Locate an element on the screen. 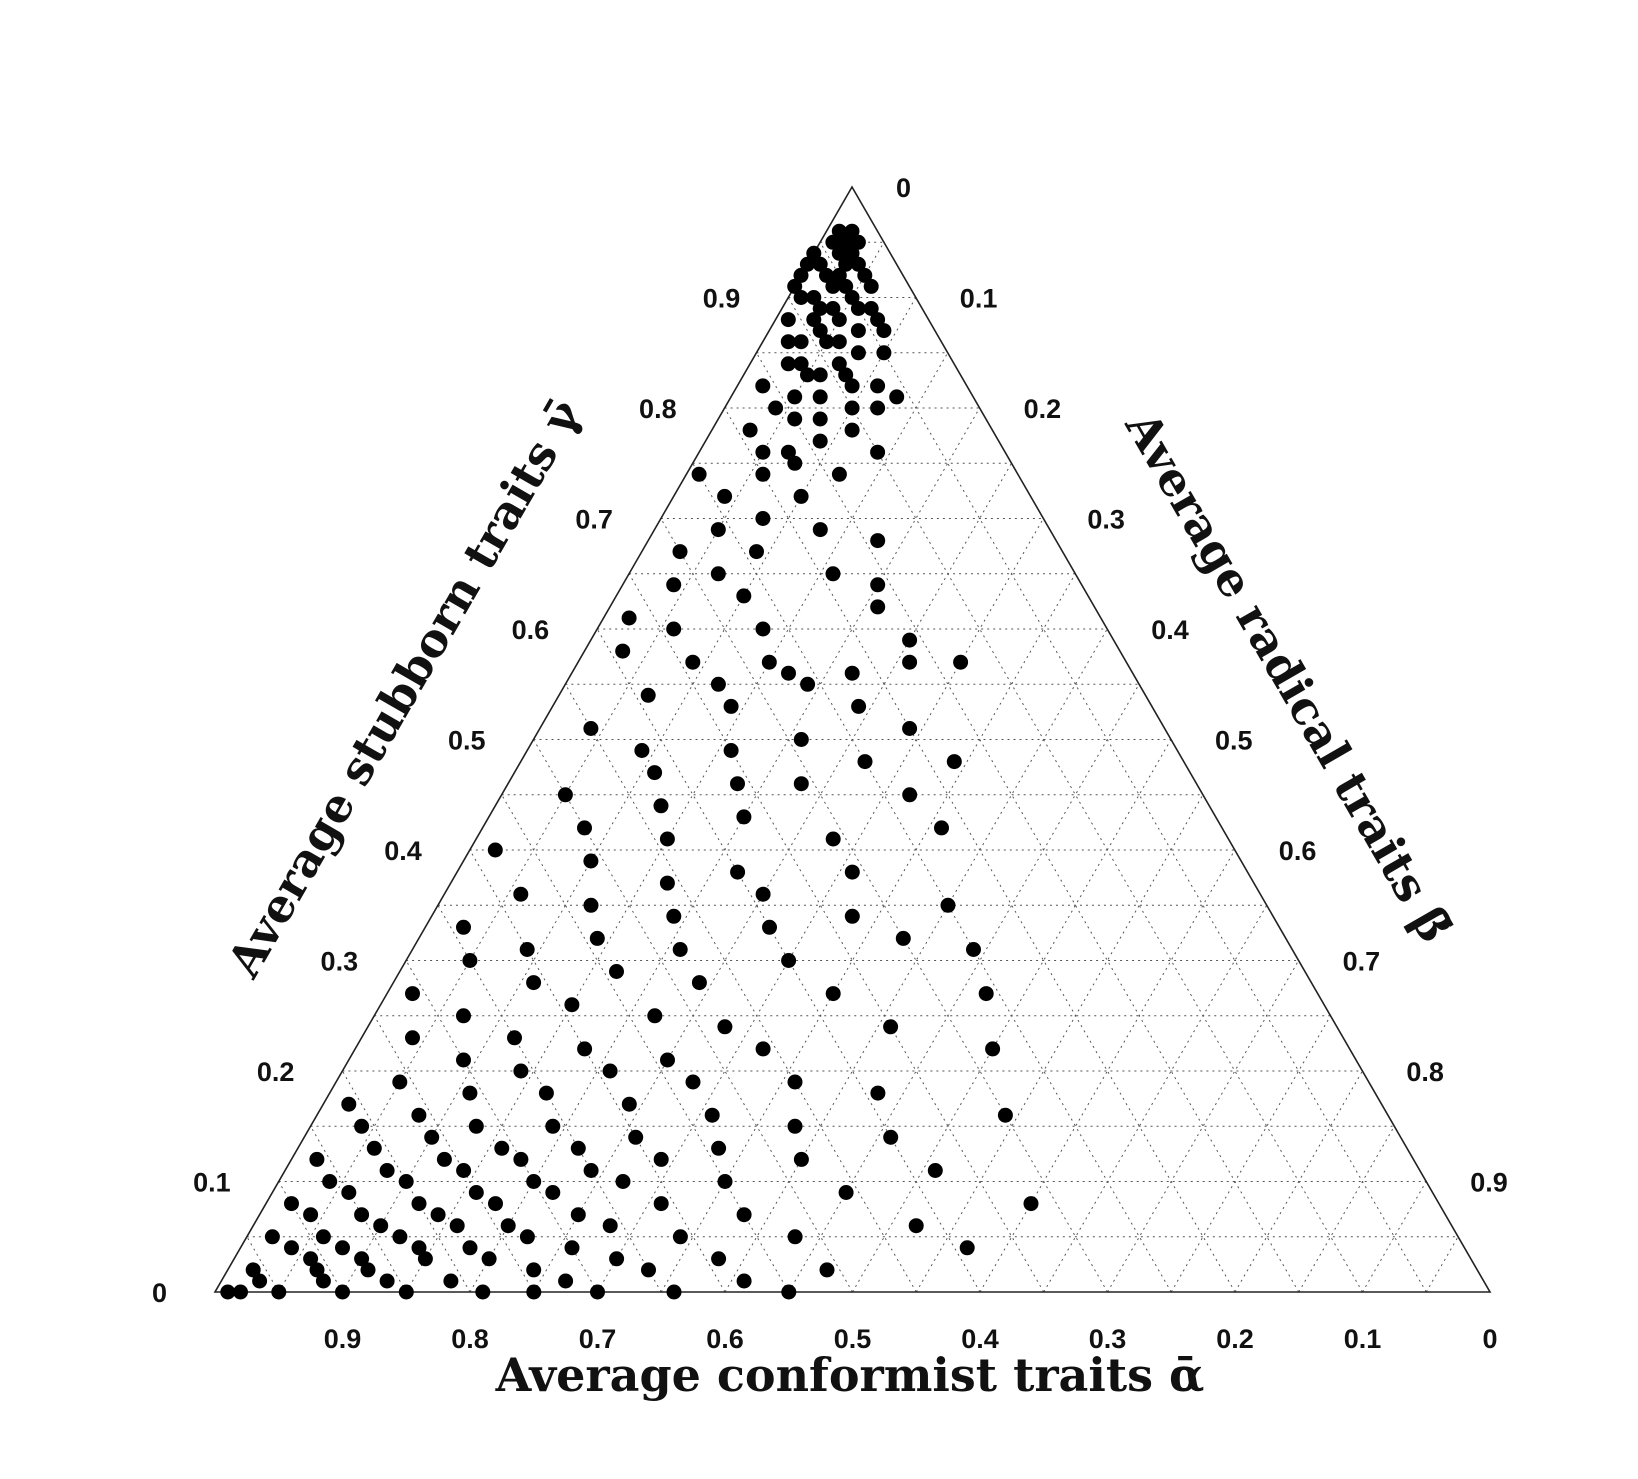 The width and height of the screenshot is (1638, 1479). right-tick-label: 0.9 is located at coordinates (1489, 1183).